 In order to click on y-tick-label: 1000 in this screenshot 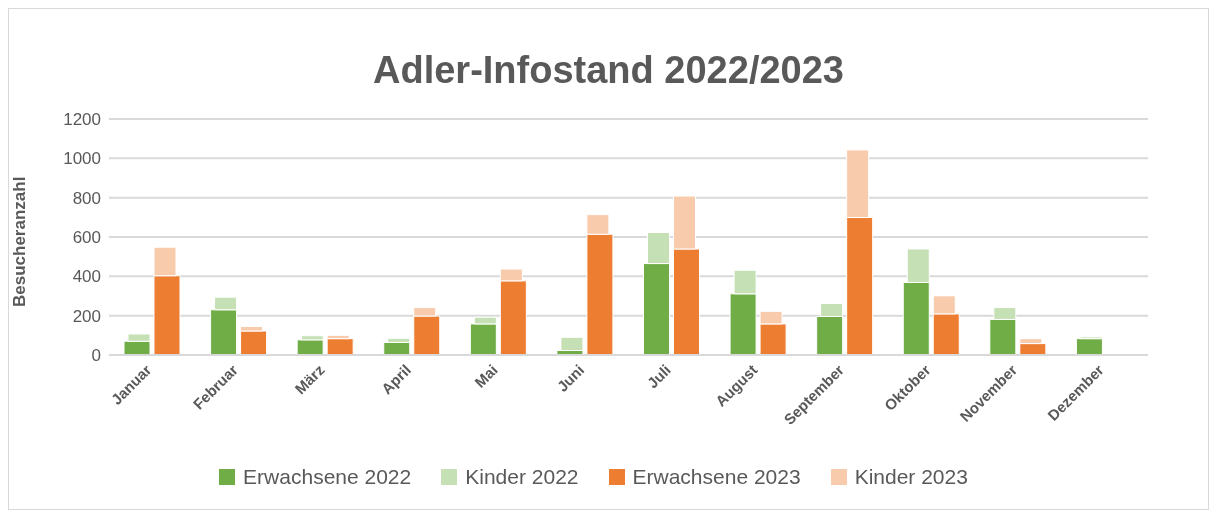, I will do `click(82, 159)`.